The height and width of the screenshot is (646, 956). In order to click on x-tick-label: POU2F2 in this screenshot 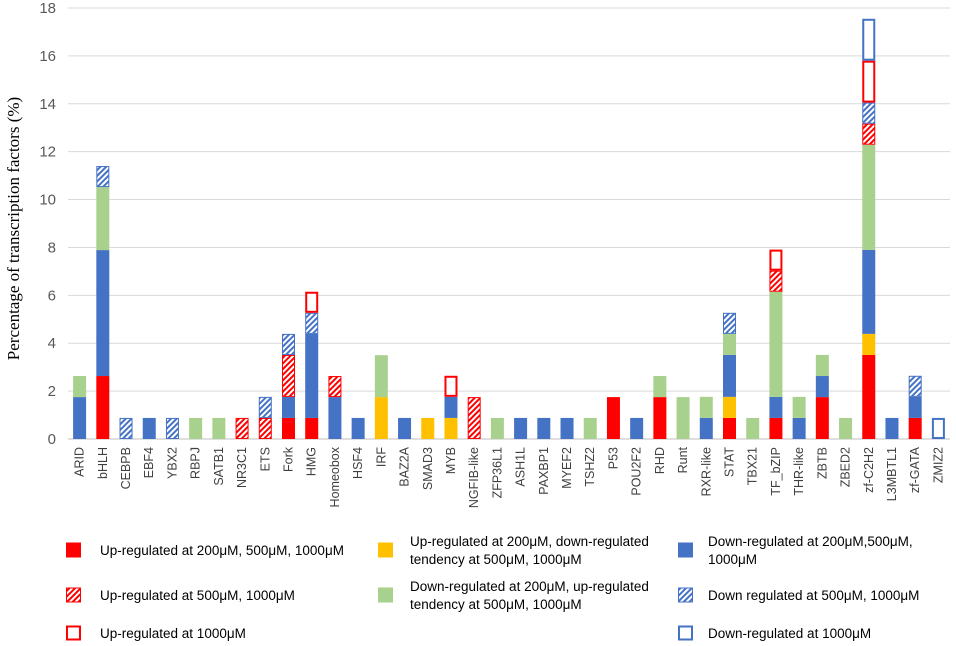, I will do `click(637, 471)`.